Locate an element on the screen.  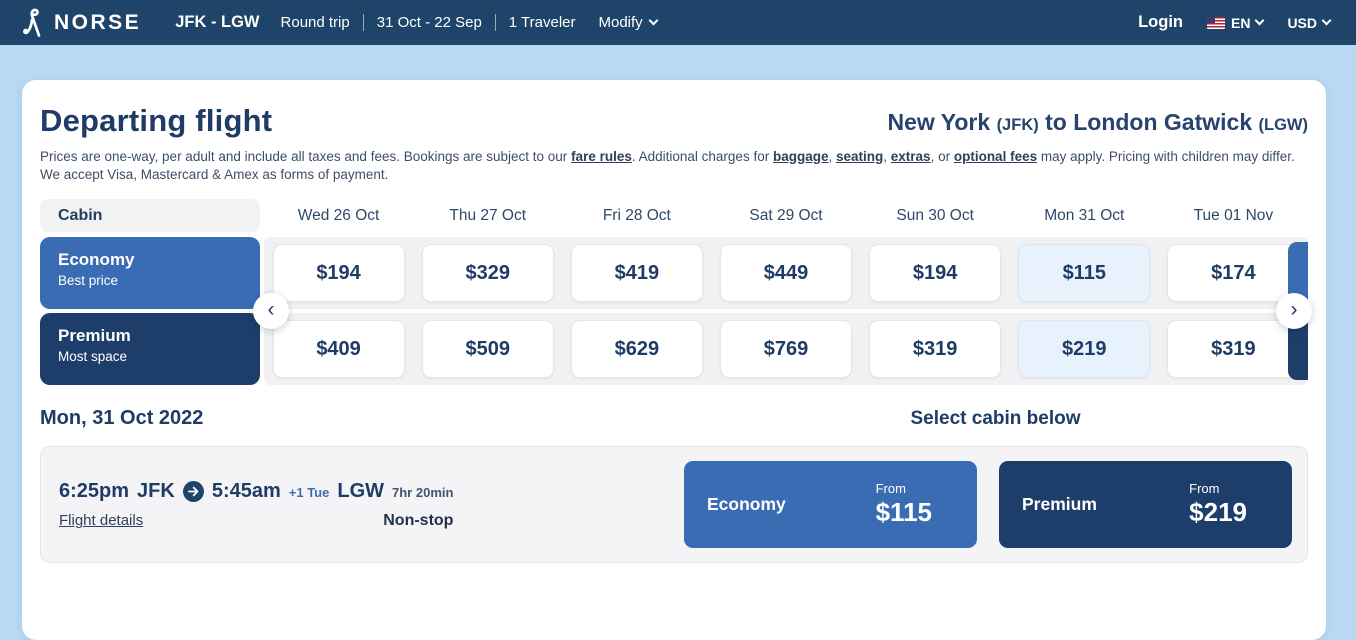
chevron-right-icon: › is located at coordinates (1294, 310).